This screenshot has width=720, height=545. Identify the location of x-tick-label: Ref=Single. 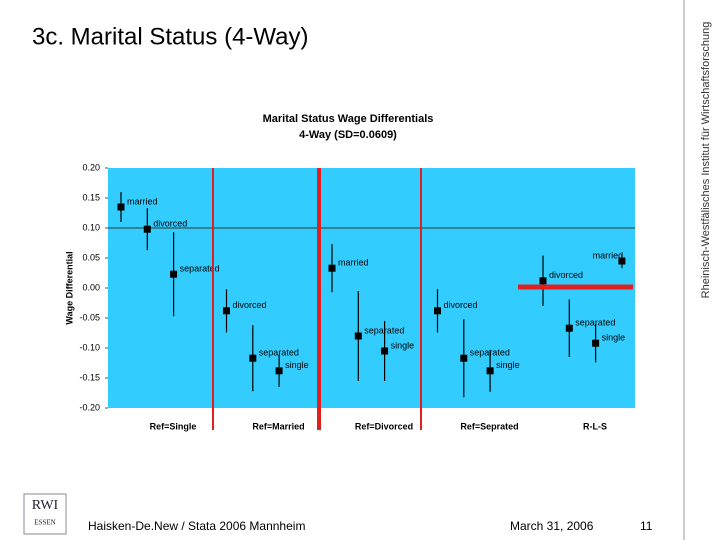
(173, 426).